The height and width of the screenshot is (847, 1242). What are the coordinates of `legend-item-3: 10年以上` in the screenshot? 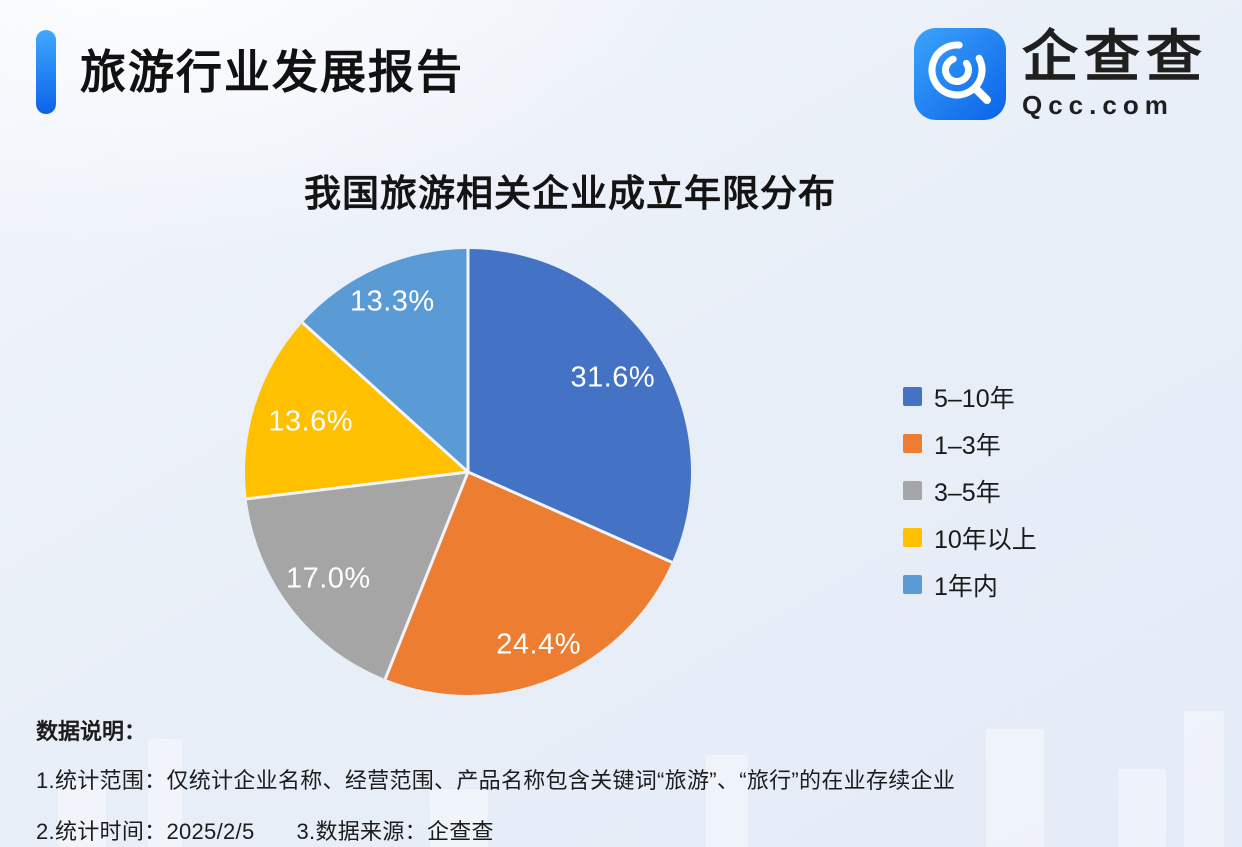 It's located at (970, 538).